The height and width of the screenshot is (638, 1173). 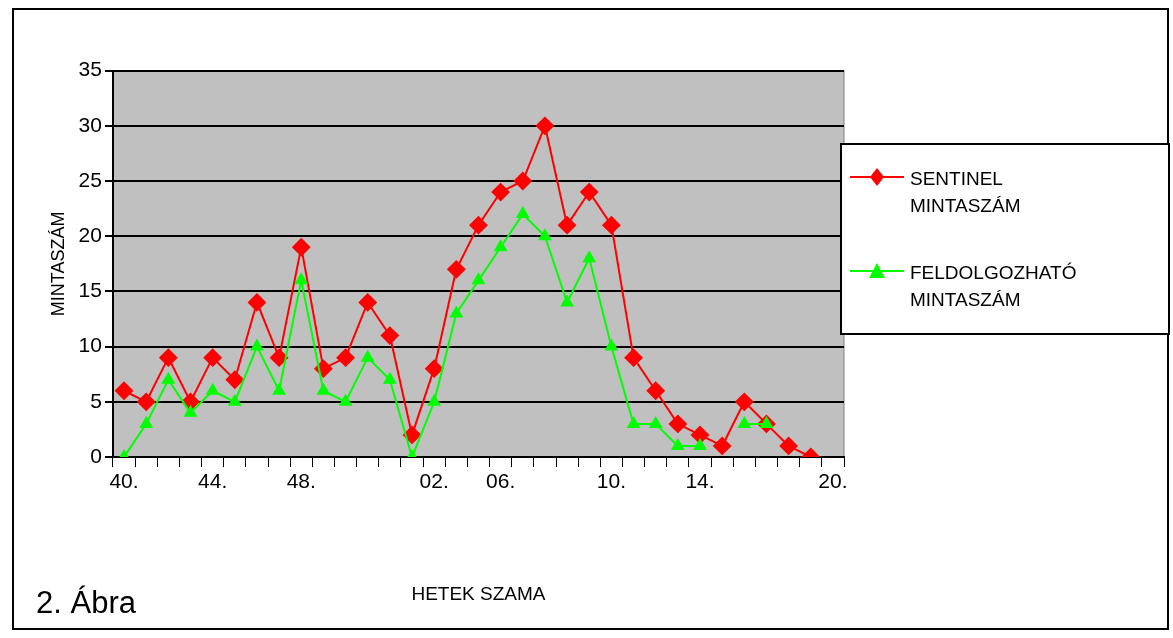 I want to click on x-tick-label: 14., so click(x=700, y=481).